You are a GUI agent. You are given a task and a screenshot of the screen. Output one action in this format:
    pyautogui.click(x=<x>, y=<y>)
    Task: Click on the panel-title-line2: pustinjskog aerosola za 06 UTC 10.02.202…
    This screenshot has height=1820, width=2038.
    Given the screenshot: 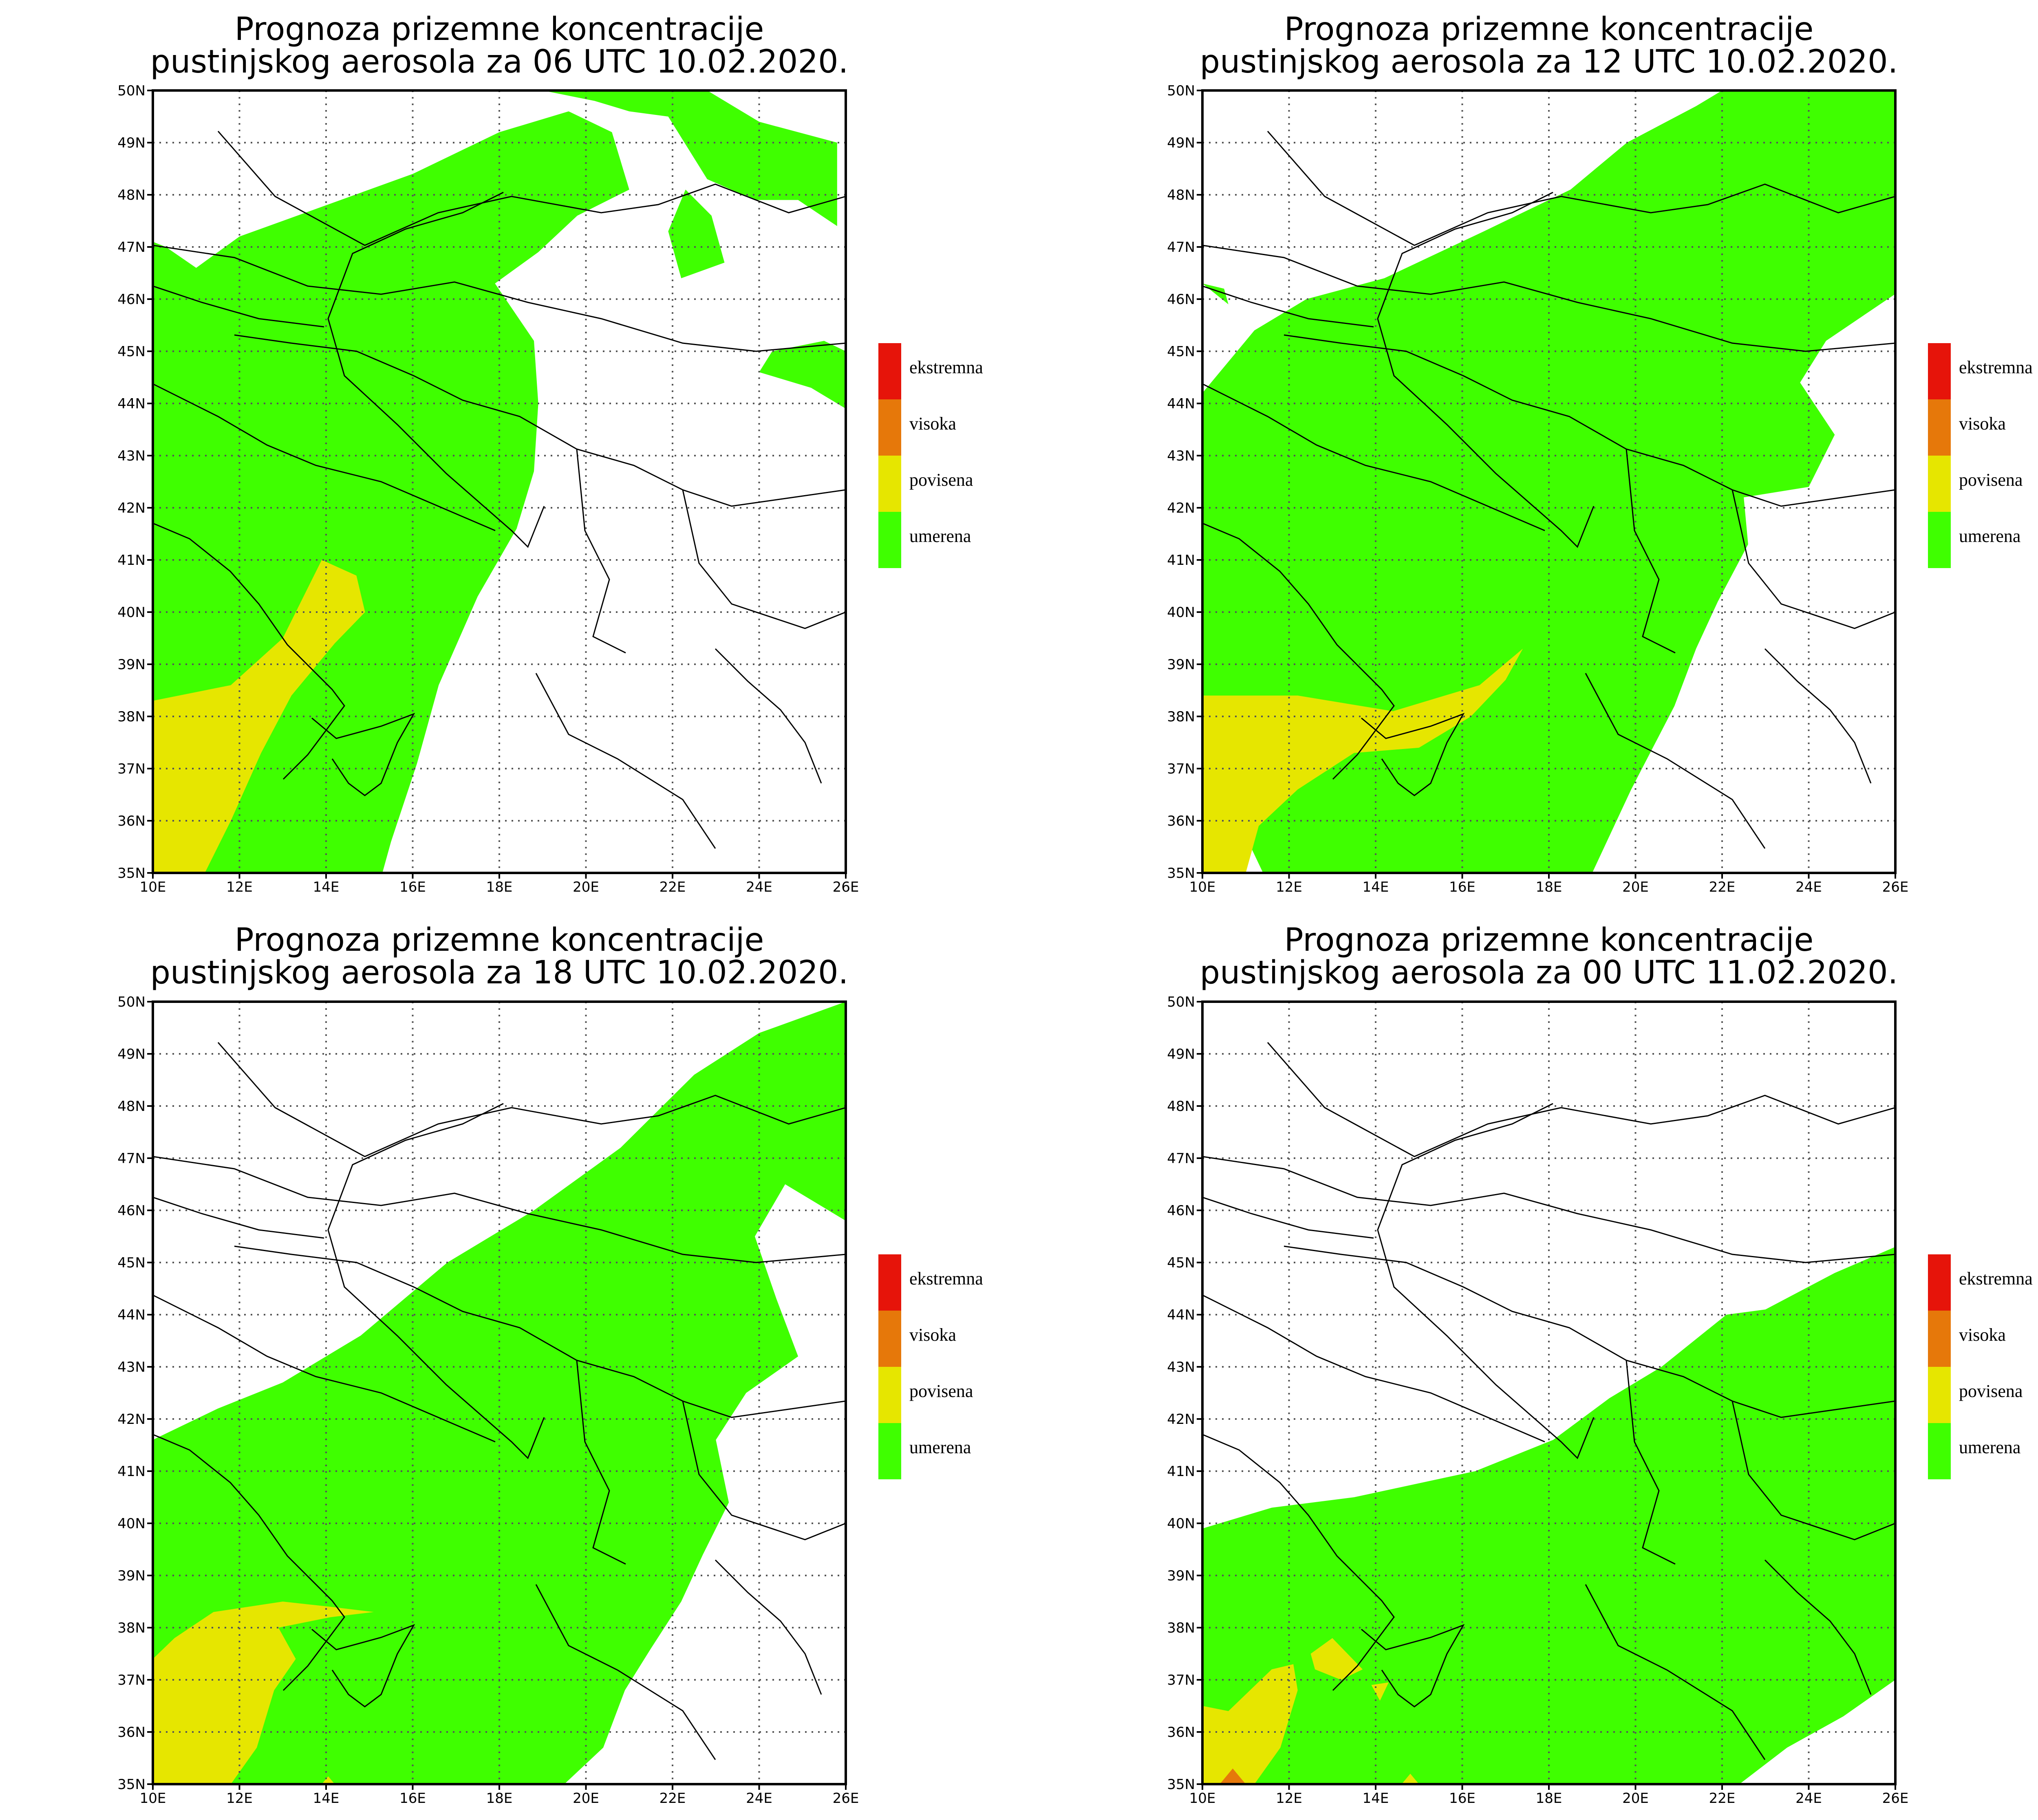 What is the action you would take?
    pyautogui.click(x=500, y=62)
    